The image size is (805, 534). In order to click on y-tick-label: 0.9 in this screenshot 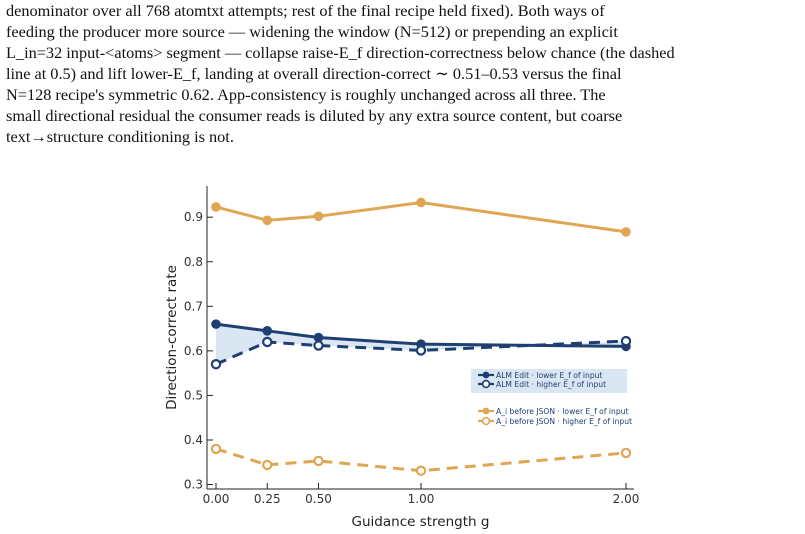, I will do `click(193, 217)`.